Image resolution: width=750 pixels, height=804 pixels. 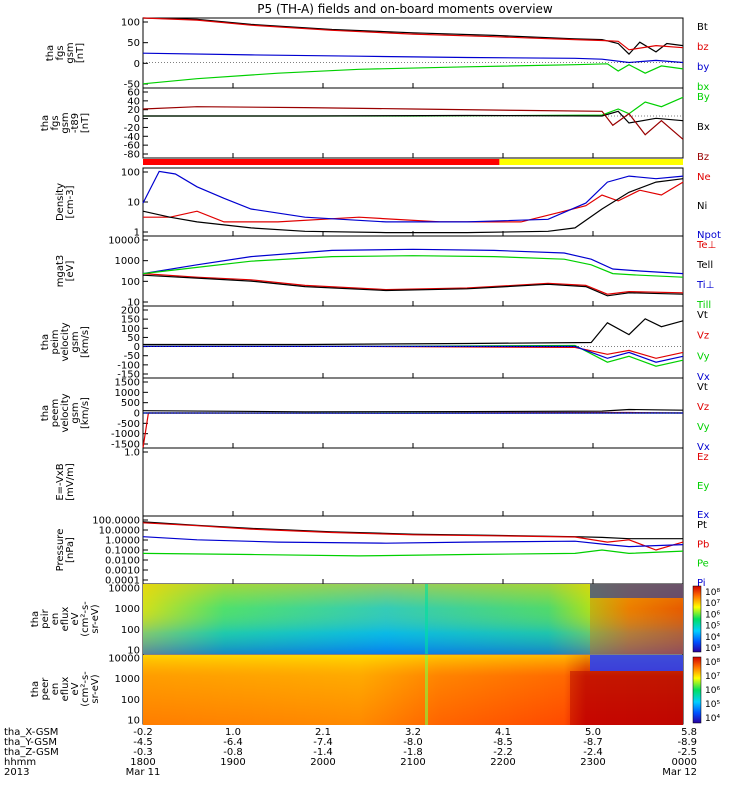 What do you see at coordinates (133, 43) in the screenshot?
I see `fgs_gsm-ytick-label: 50` at bounding box center [133, 43].